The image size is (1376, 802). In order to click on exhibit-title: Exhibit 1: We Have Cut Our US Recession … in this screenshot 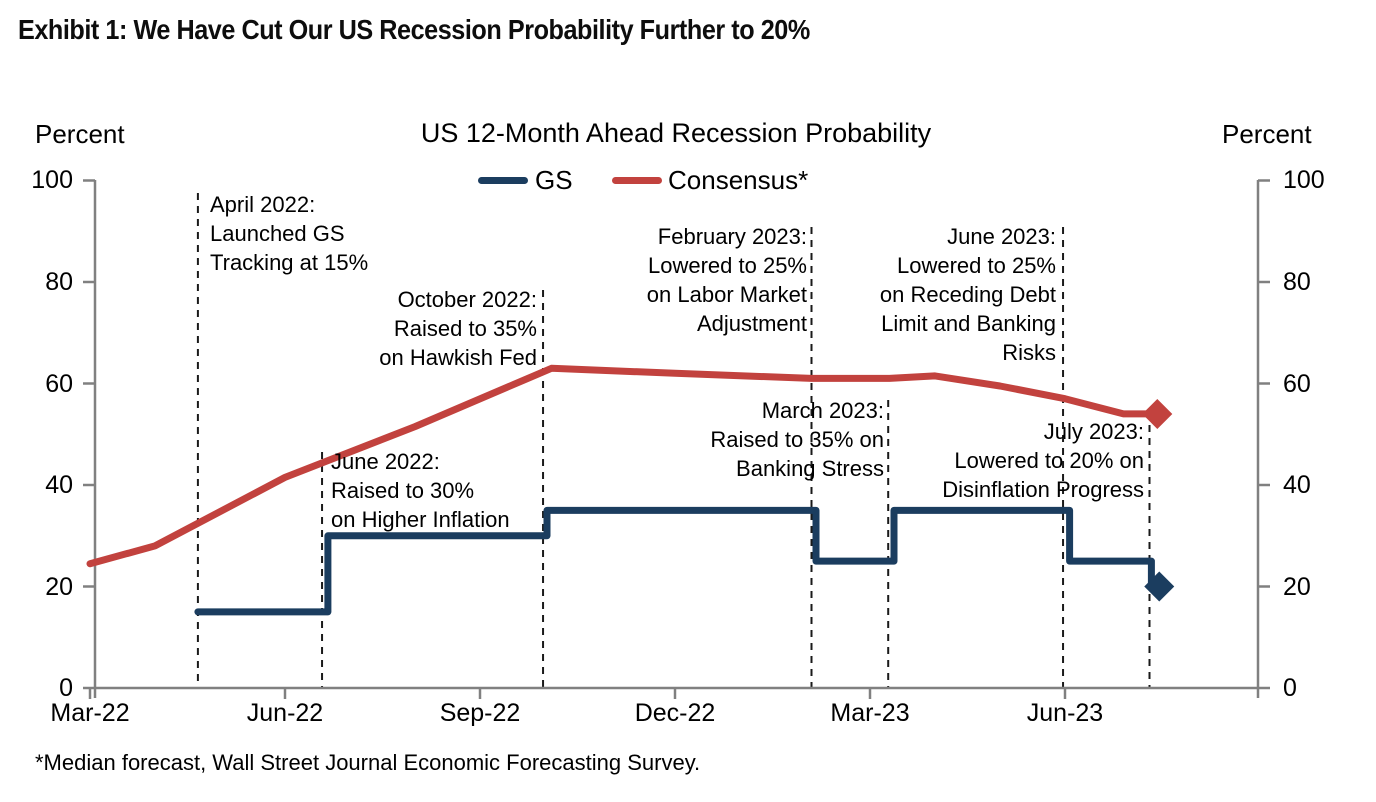, I will do `click(414, 29)`.